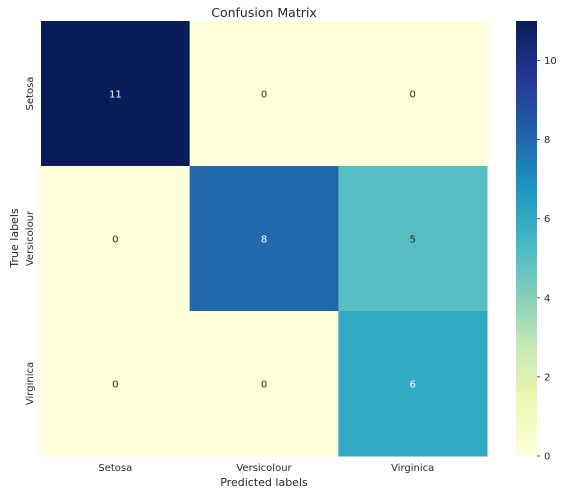 The height and width of the screenshot is (497, 564). Describe the element at coordinates (264, 12) in the screenshot. I see `chart-title: Confusion Matrix` at that location.